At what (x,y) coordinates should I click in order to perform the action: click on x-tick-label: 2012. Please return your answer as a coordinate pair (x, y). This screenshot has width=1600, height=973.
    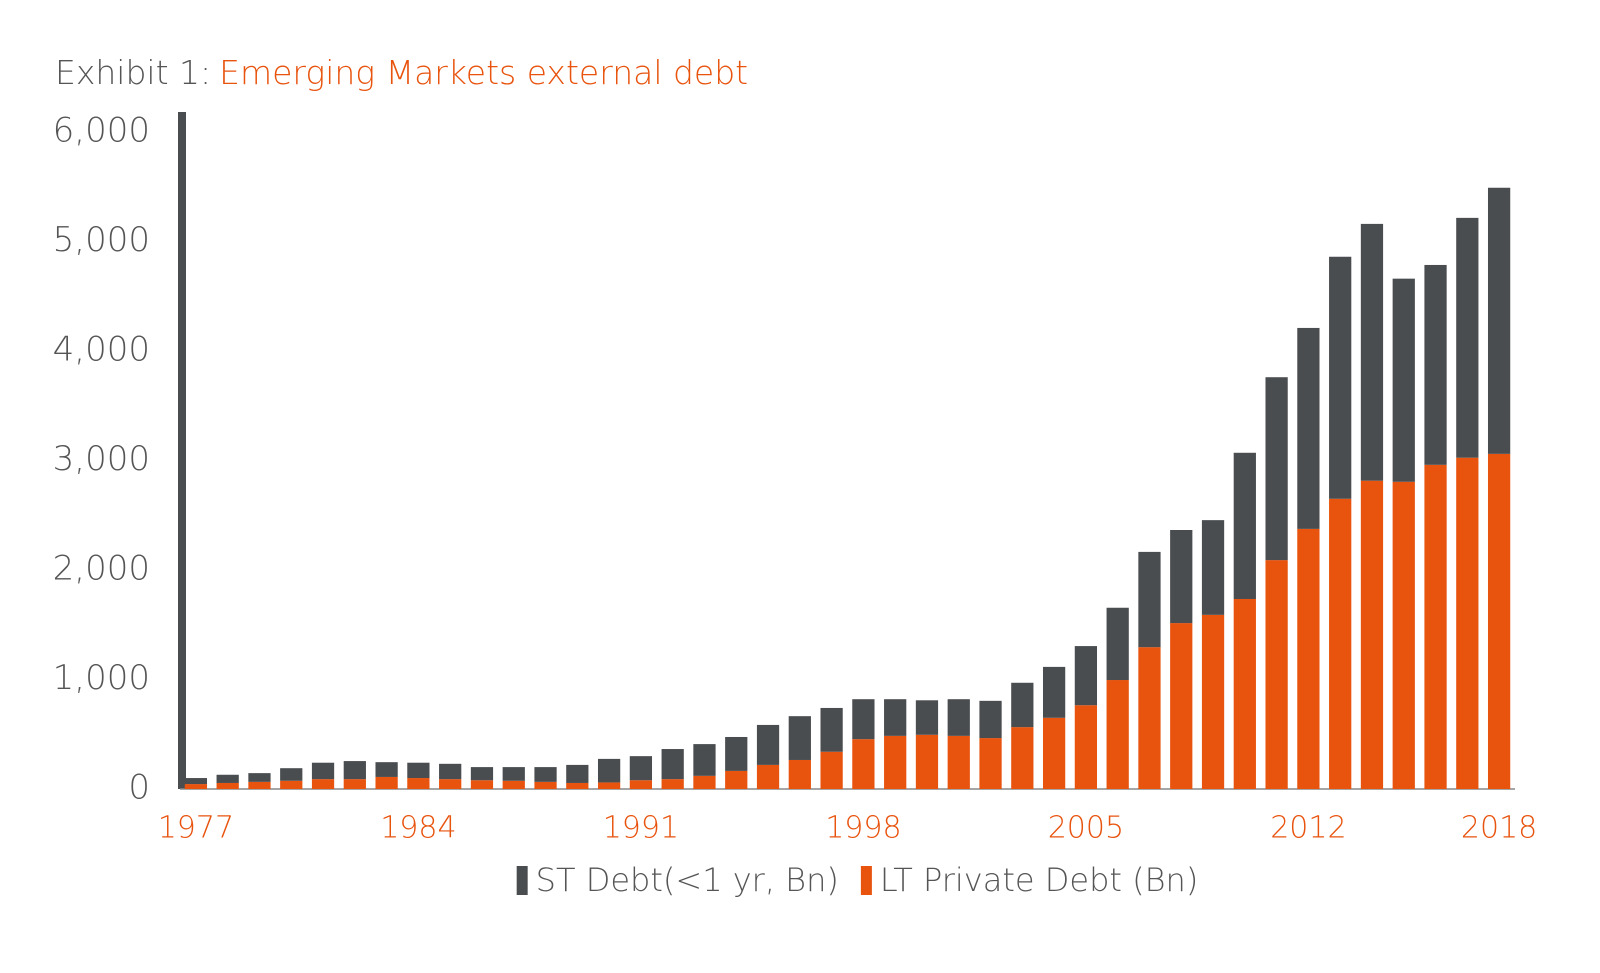
    Looking at the image, I should click on (1308, 828).